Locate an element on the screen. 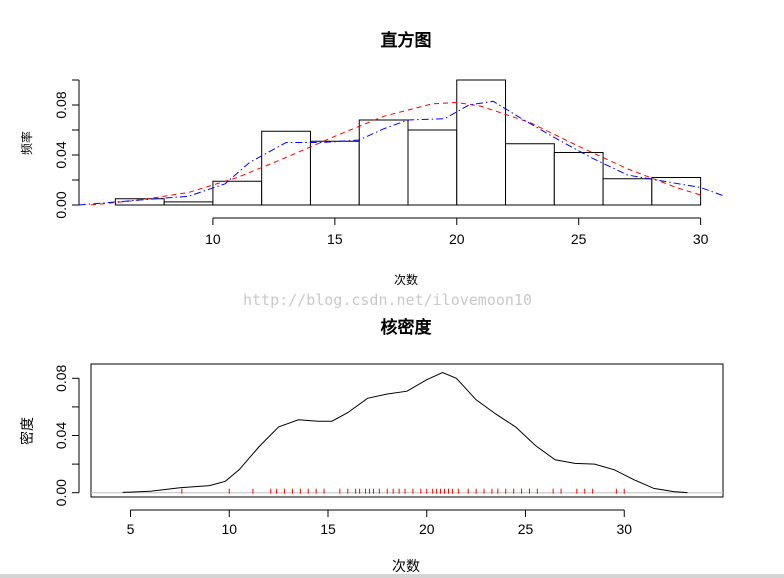 The height and width of the screenshot is (578, 784). window-bottom-edge is located at coordinates (392, 576).